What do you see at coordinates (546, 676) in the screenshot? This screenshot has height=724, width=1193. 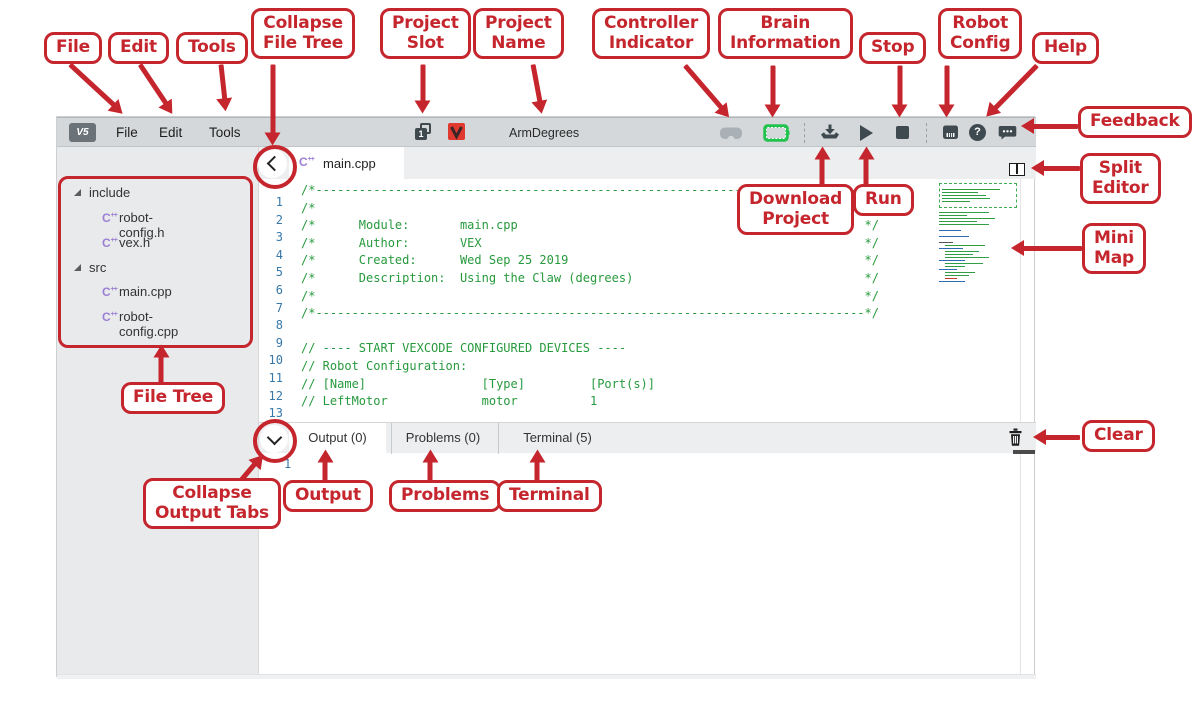 I see `bottom-scrollbar-track` at bounding box center [546, 676].